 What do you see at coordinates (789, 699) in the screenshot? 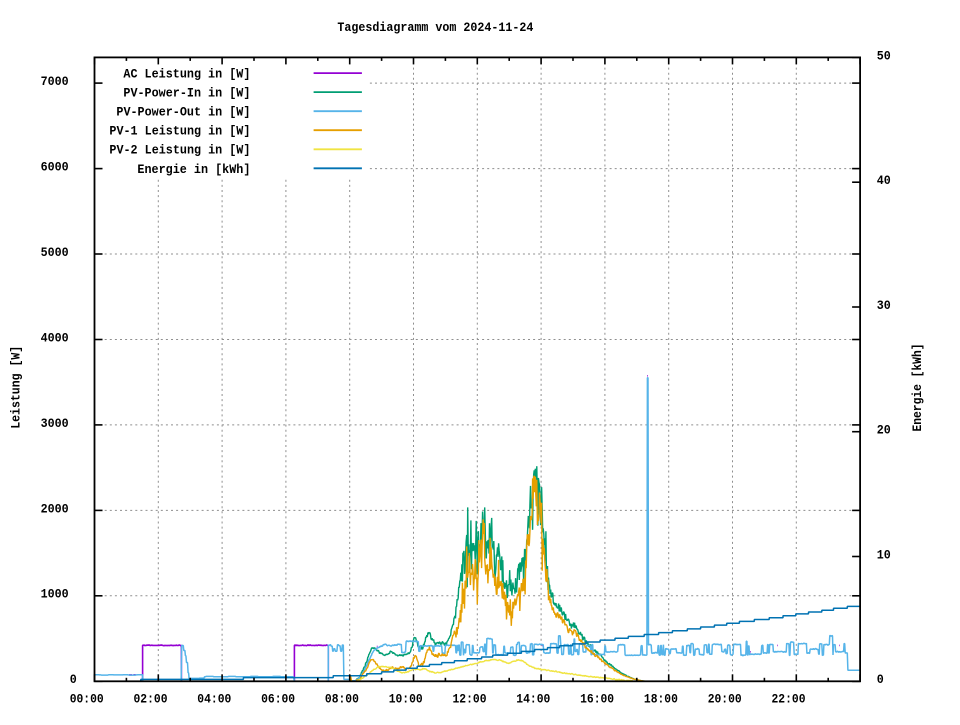
I see `svg-text: 22:00` at bounding box center [789, 699].